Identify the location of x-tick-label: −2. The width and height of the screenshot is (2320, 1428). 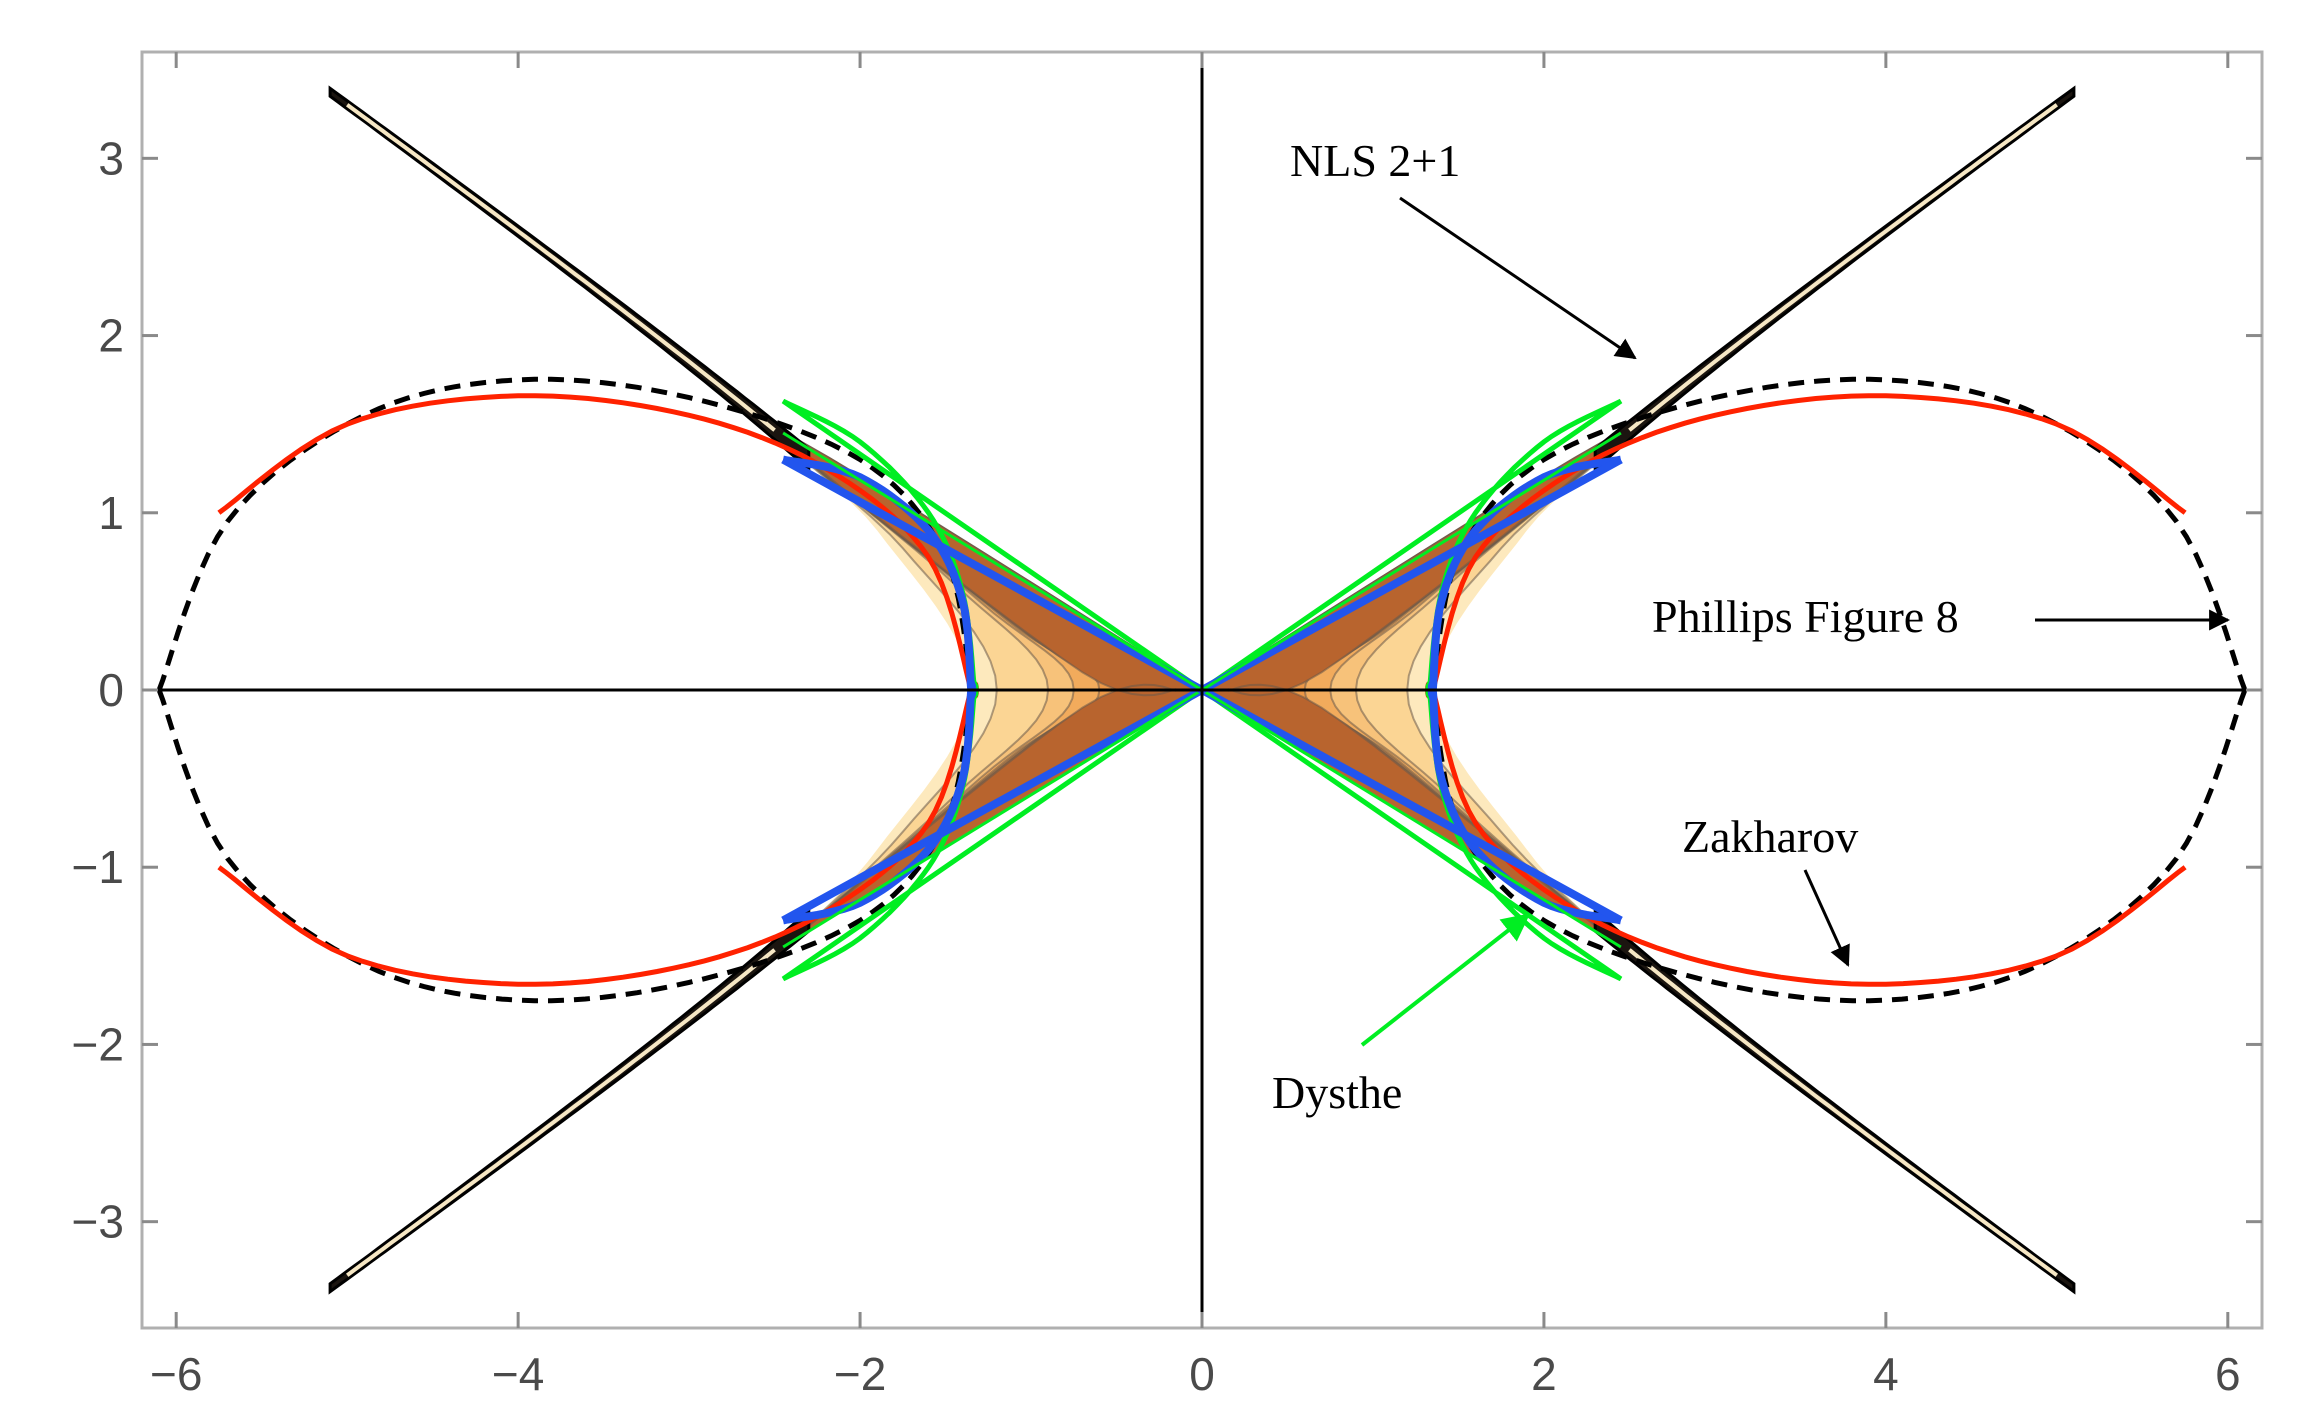
(860, 1374).